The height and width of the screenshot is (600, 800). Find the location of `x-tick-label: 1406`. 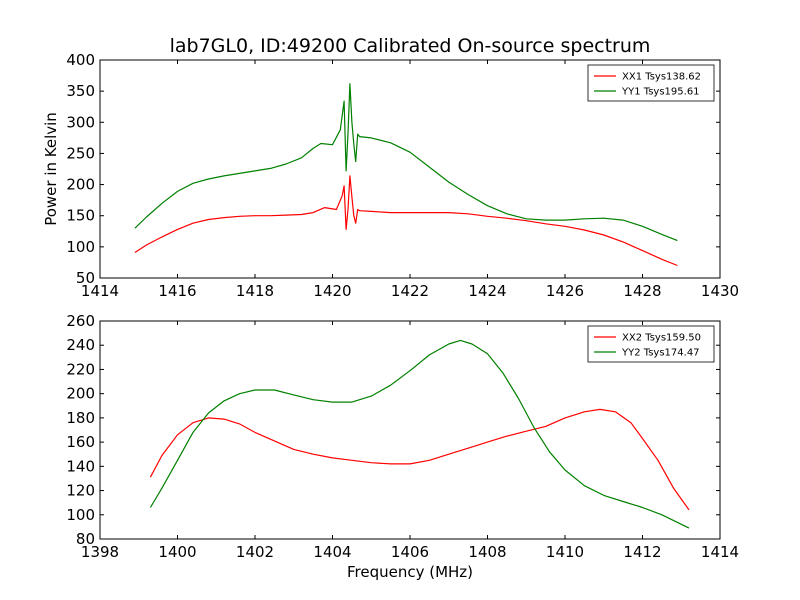

x-tick-label: 1406 is located at coordinates (410, 552).